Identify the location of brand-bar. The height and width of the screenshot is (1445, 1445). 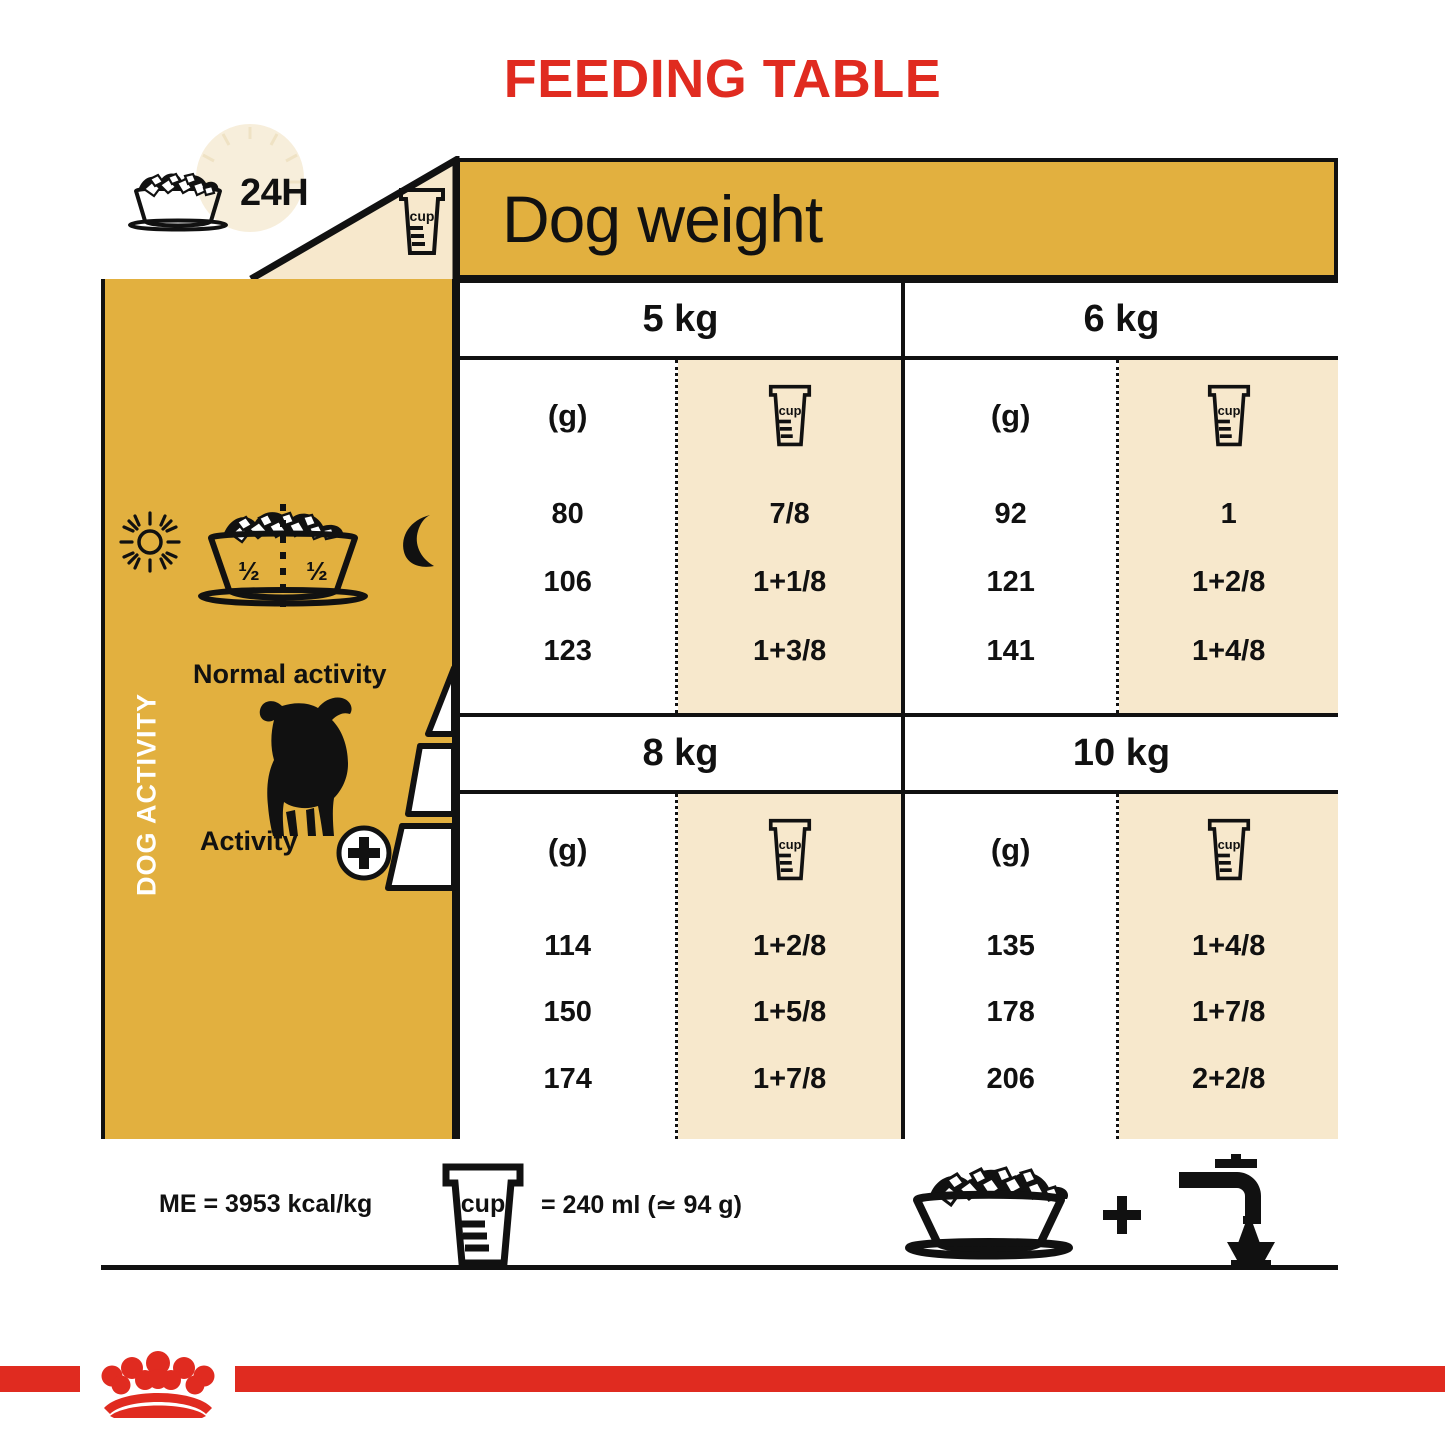
(722, 1384).